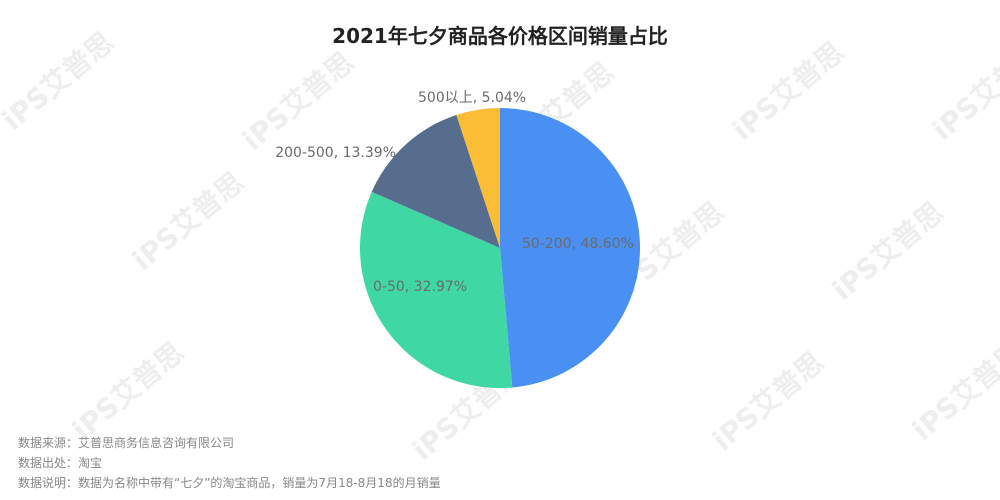  What do you see at coordinates (126, 443) in the screenshot?
I see `footnote-source: 数据来源：艾普思商务信息咨询有限公司` at bounding box center [126, 443].